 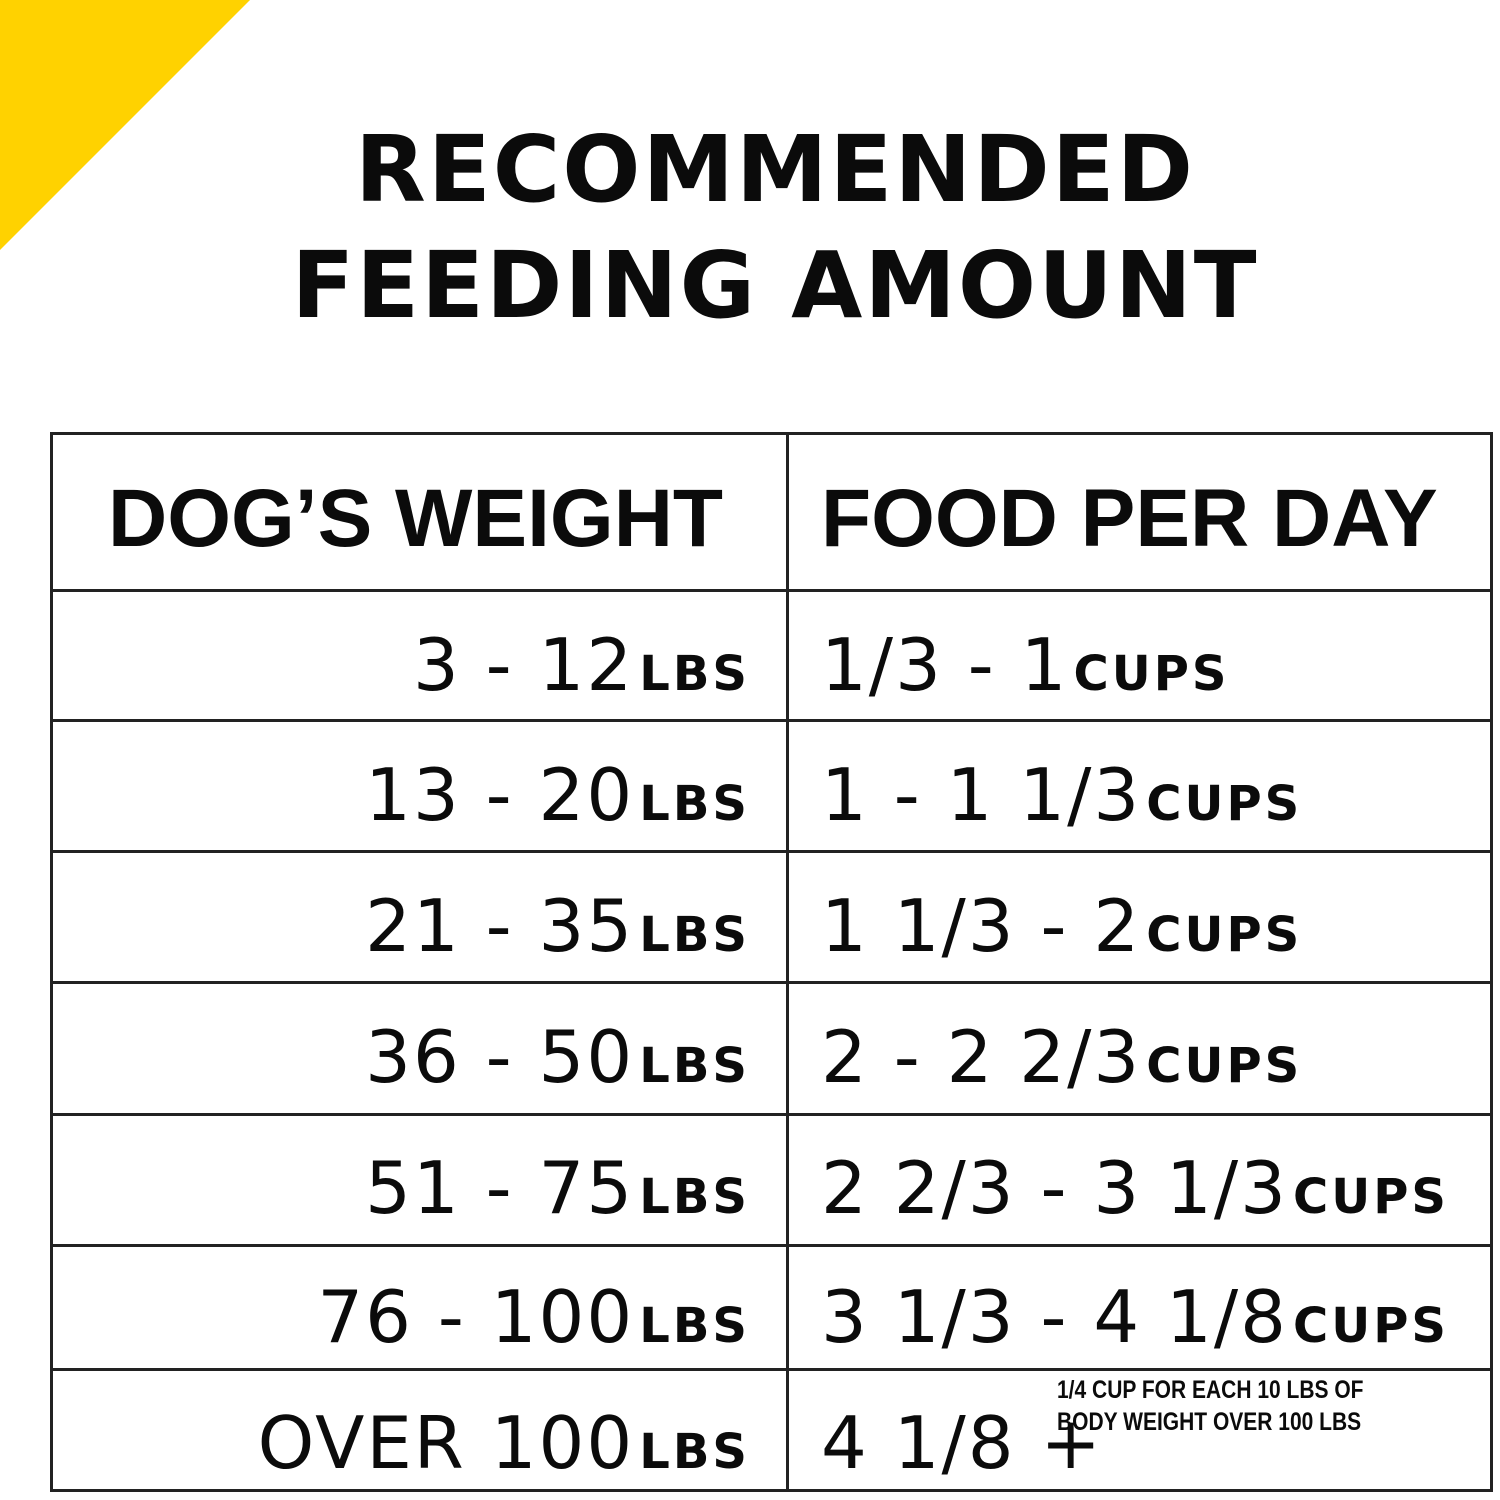 What do you see at coordinates (446, 1443) in the screenshot?
I see `weight-range: OVER 100` at bounding box center [446, 1443].